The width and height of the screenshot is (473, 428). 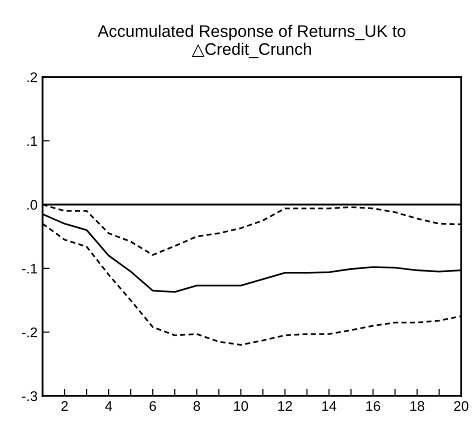 What do you see at coordinates (241, 406) in the screenshot?
I see `x-tick-label: 10` at bounding box center [241, 406].